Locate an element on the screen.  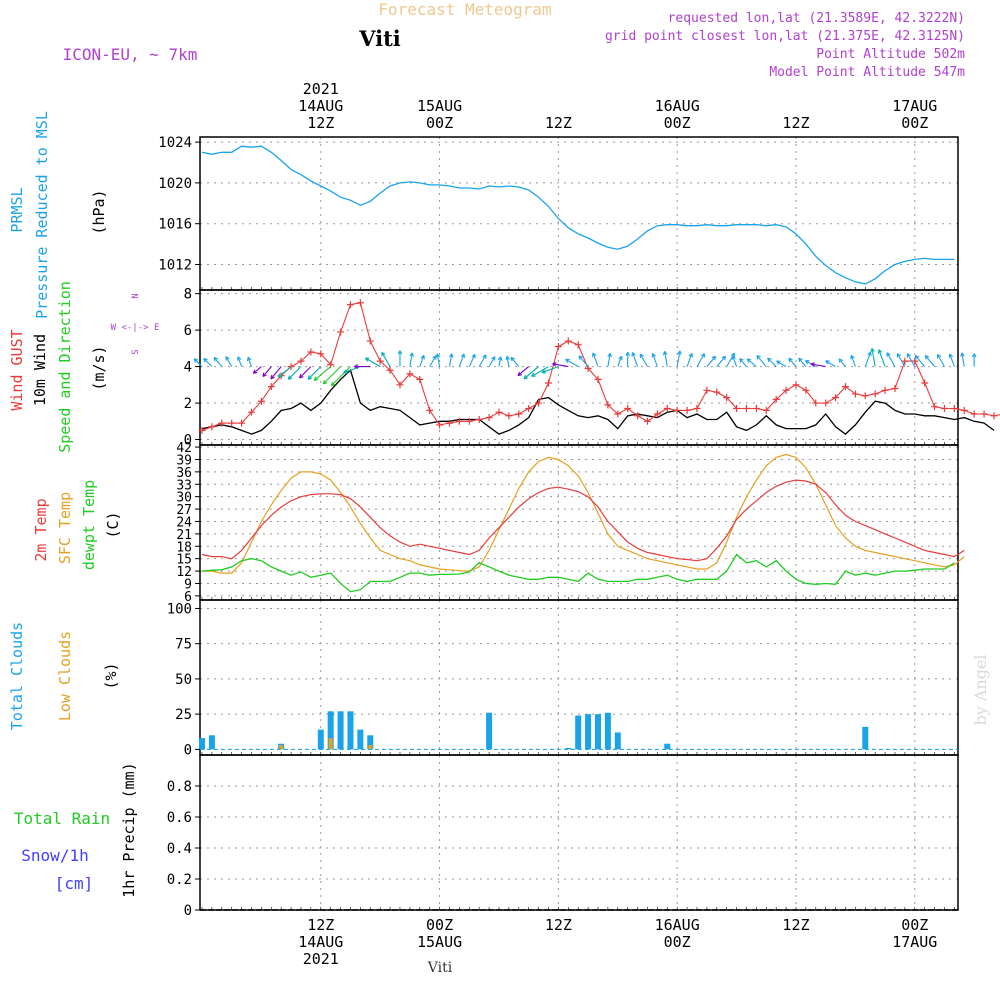
cloud-unit: (%) is located at coordinates (111, 675).